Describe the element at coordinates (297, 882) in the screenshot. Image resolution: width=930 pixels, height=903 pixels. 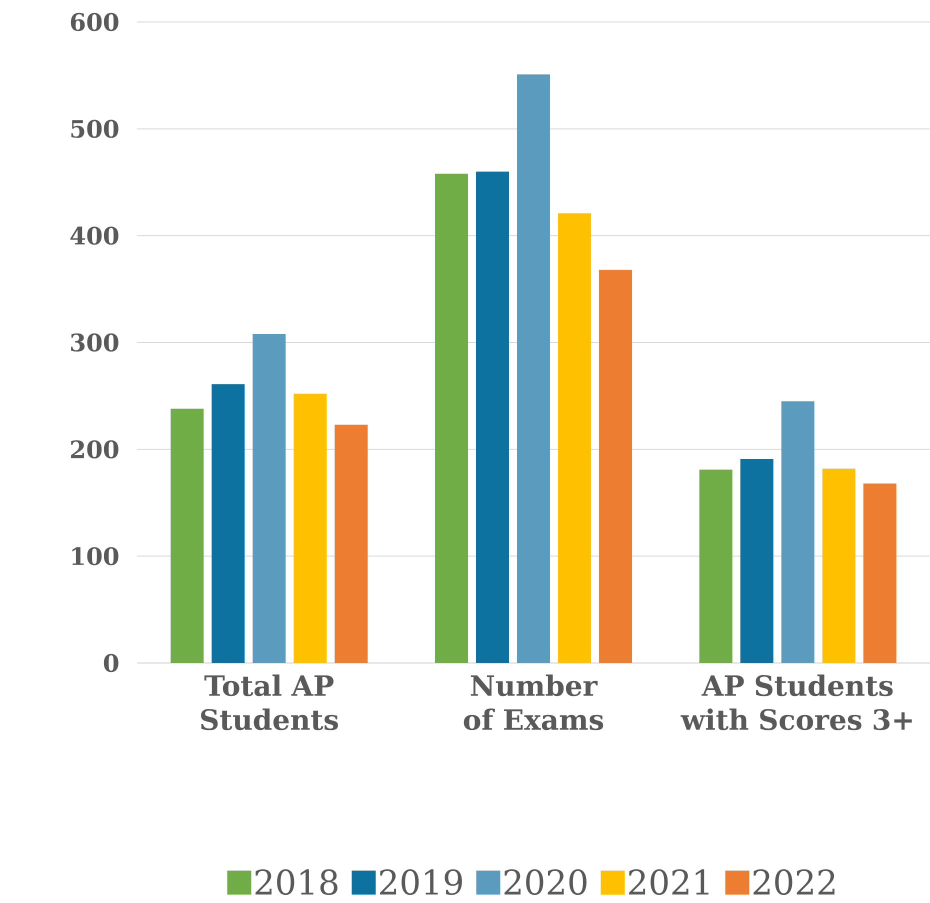
I see `legend-label: 2018` at that location.